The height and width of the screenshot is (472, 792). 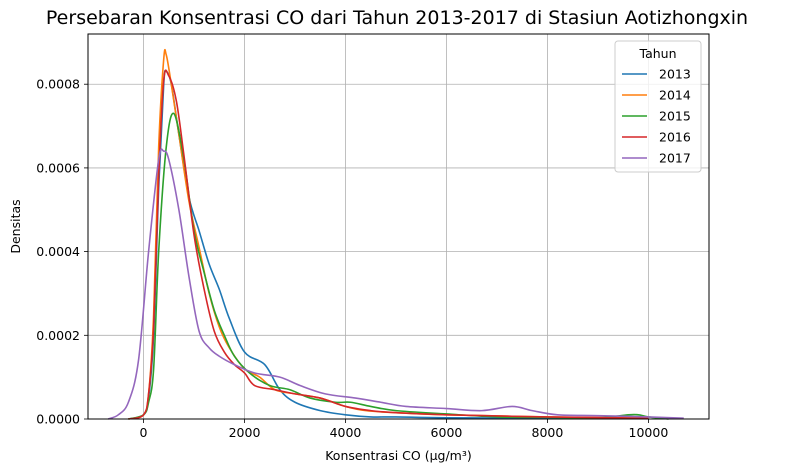 I want to click on legend: Tahun 2013 2014 2015 2016 2017, so click(x=658, y=106).